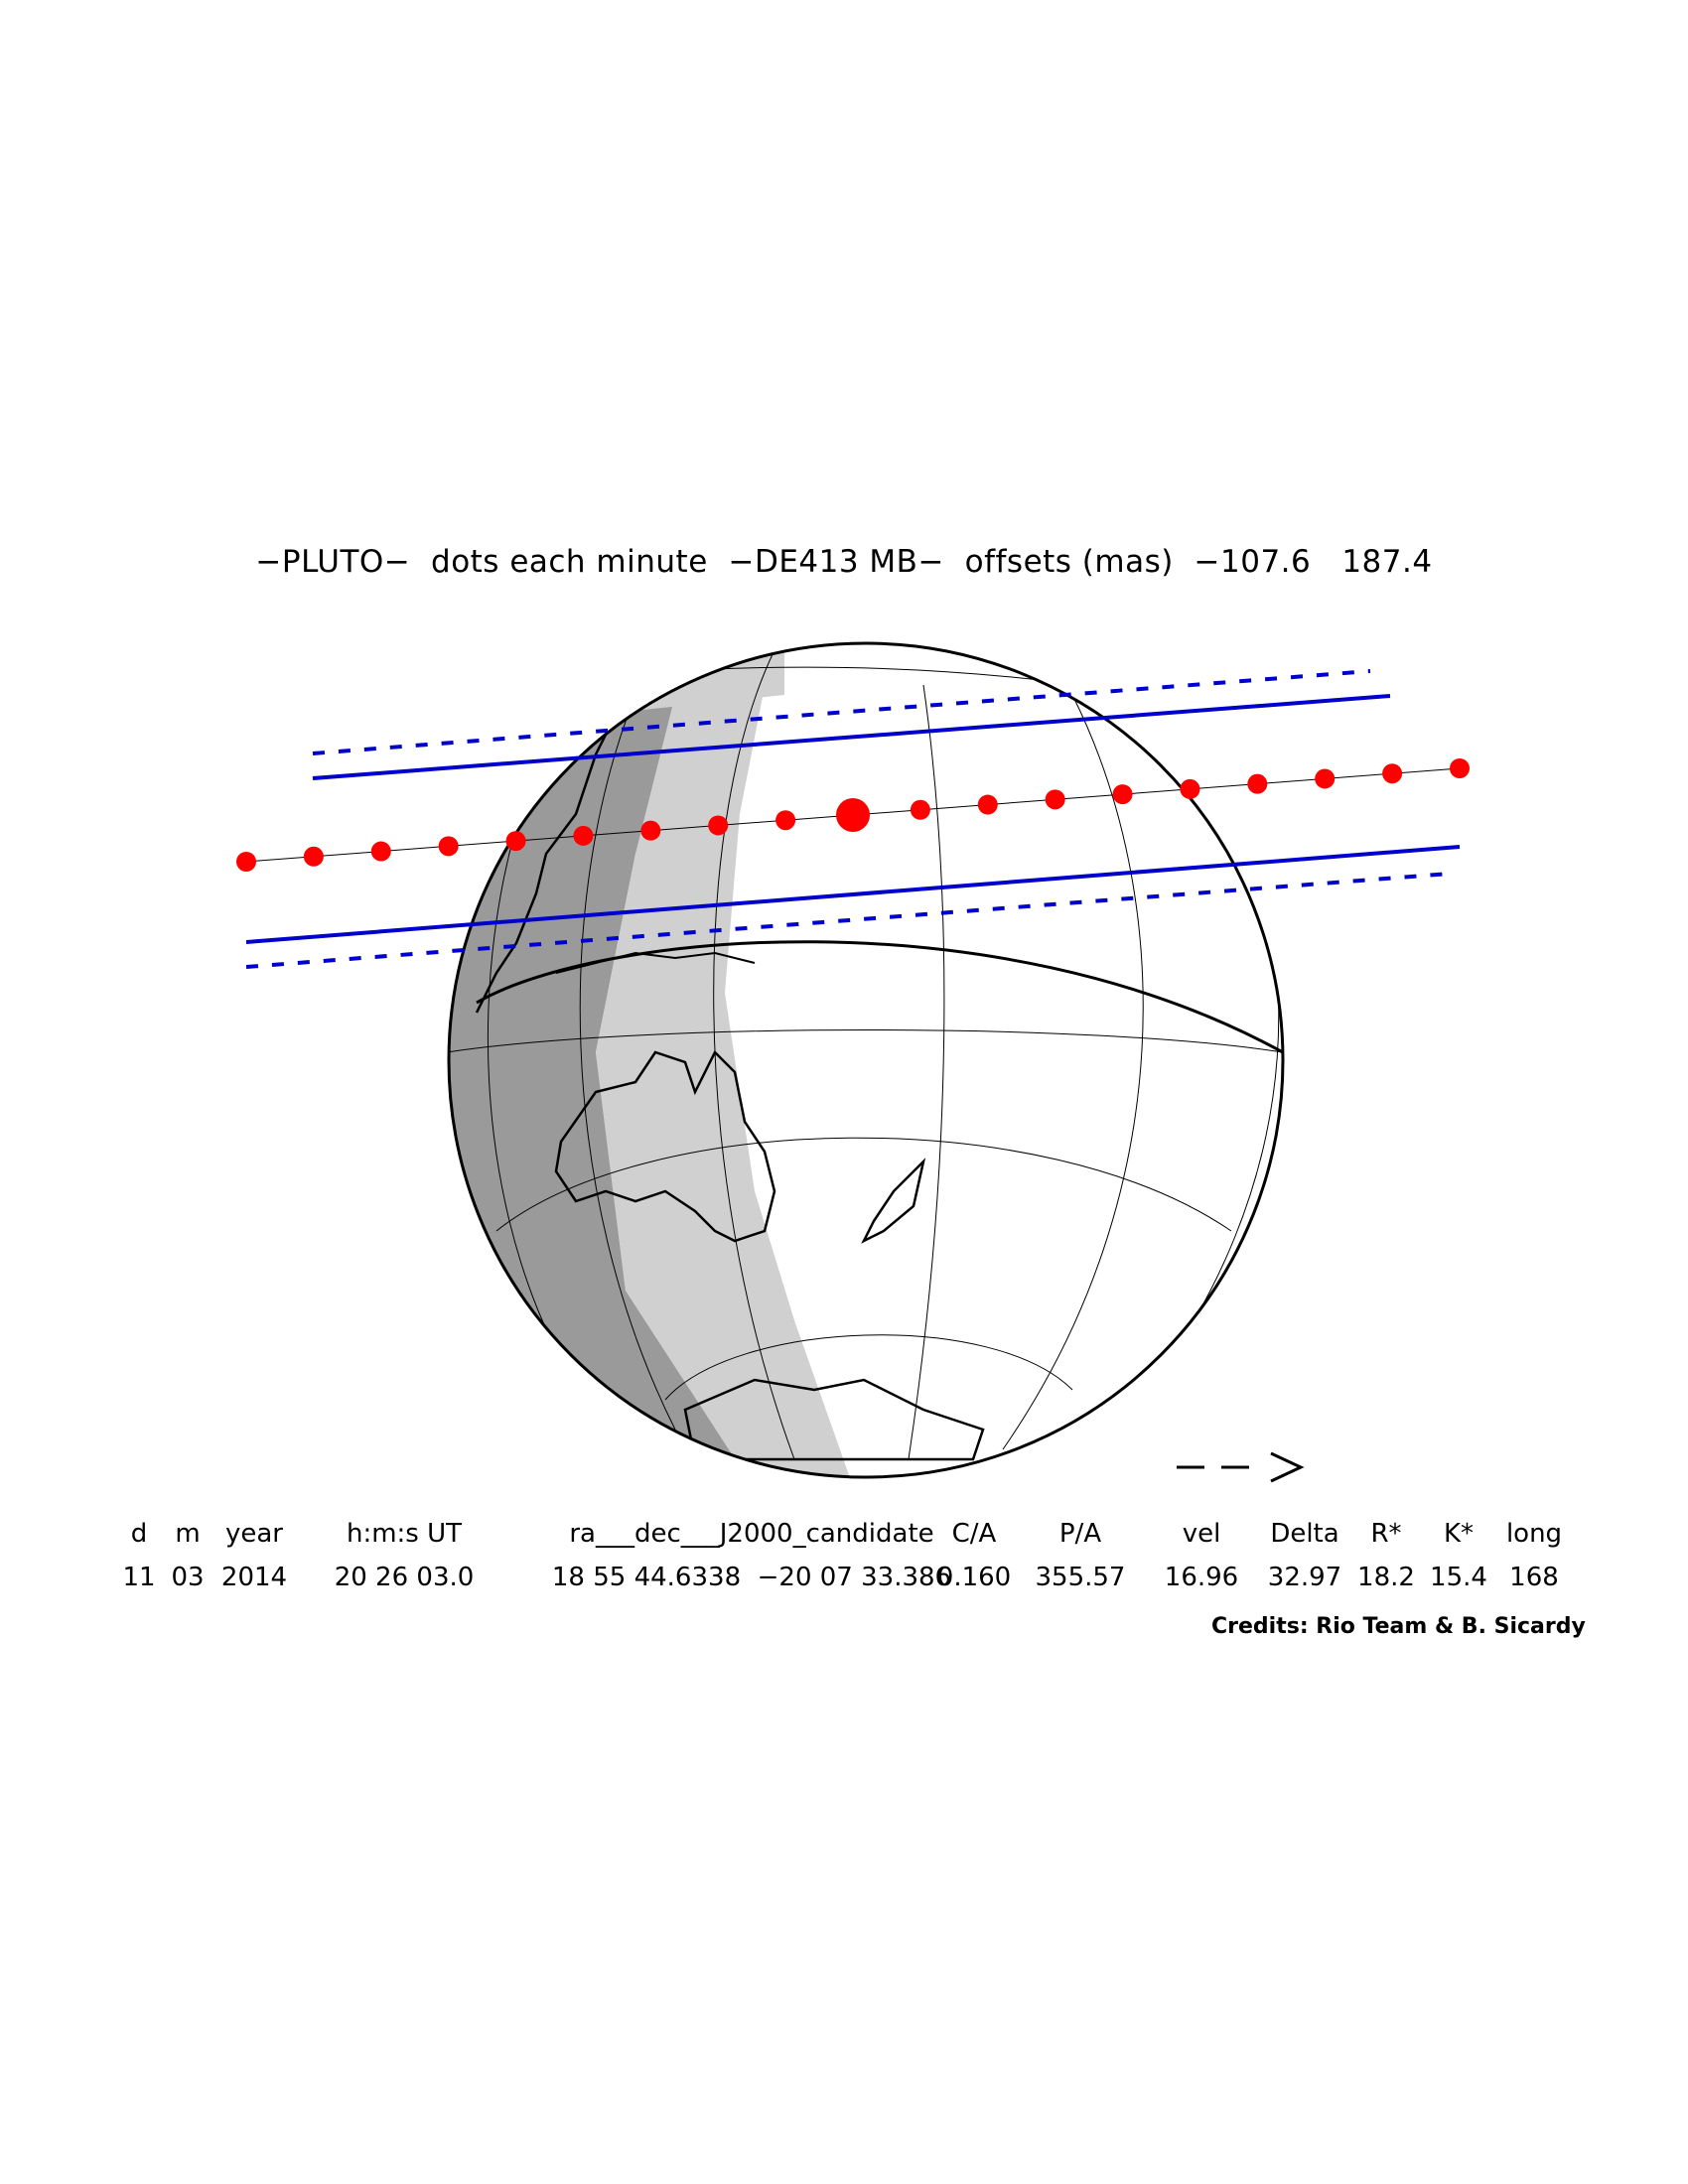  Describe the element at coordinates (665, 1146) in the screenshot. I see `australia-outline` at that location.